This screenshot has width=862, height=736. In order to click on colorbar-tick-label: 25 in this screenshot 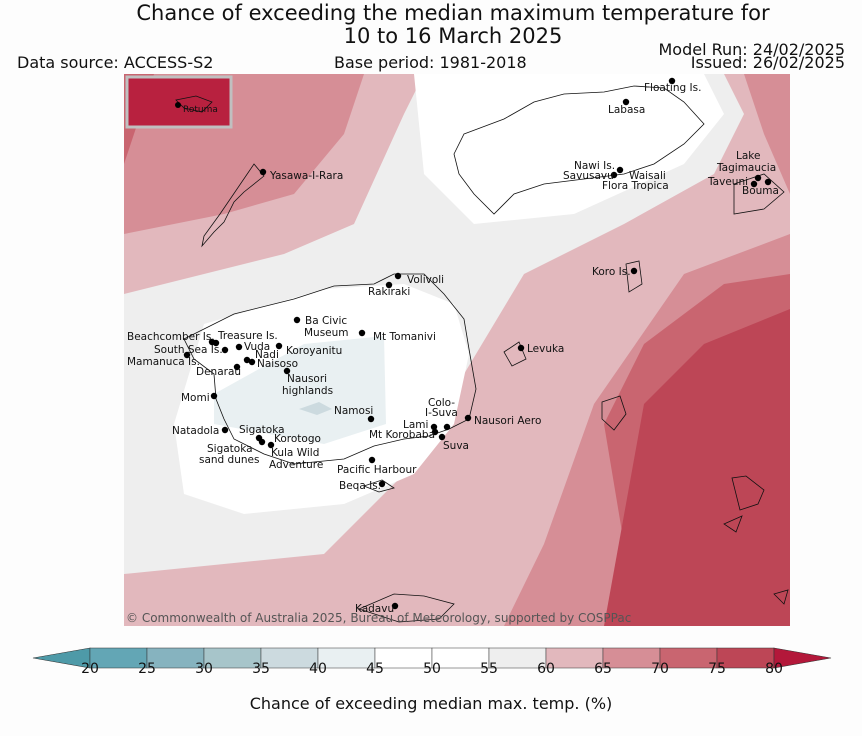, I will do `click(147, 669)`.